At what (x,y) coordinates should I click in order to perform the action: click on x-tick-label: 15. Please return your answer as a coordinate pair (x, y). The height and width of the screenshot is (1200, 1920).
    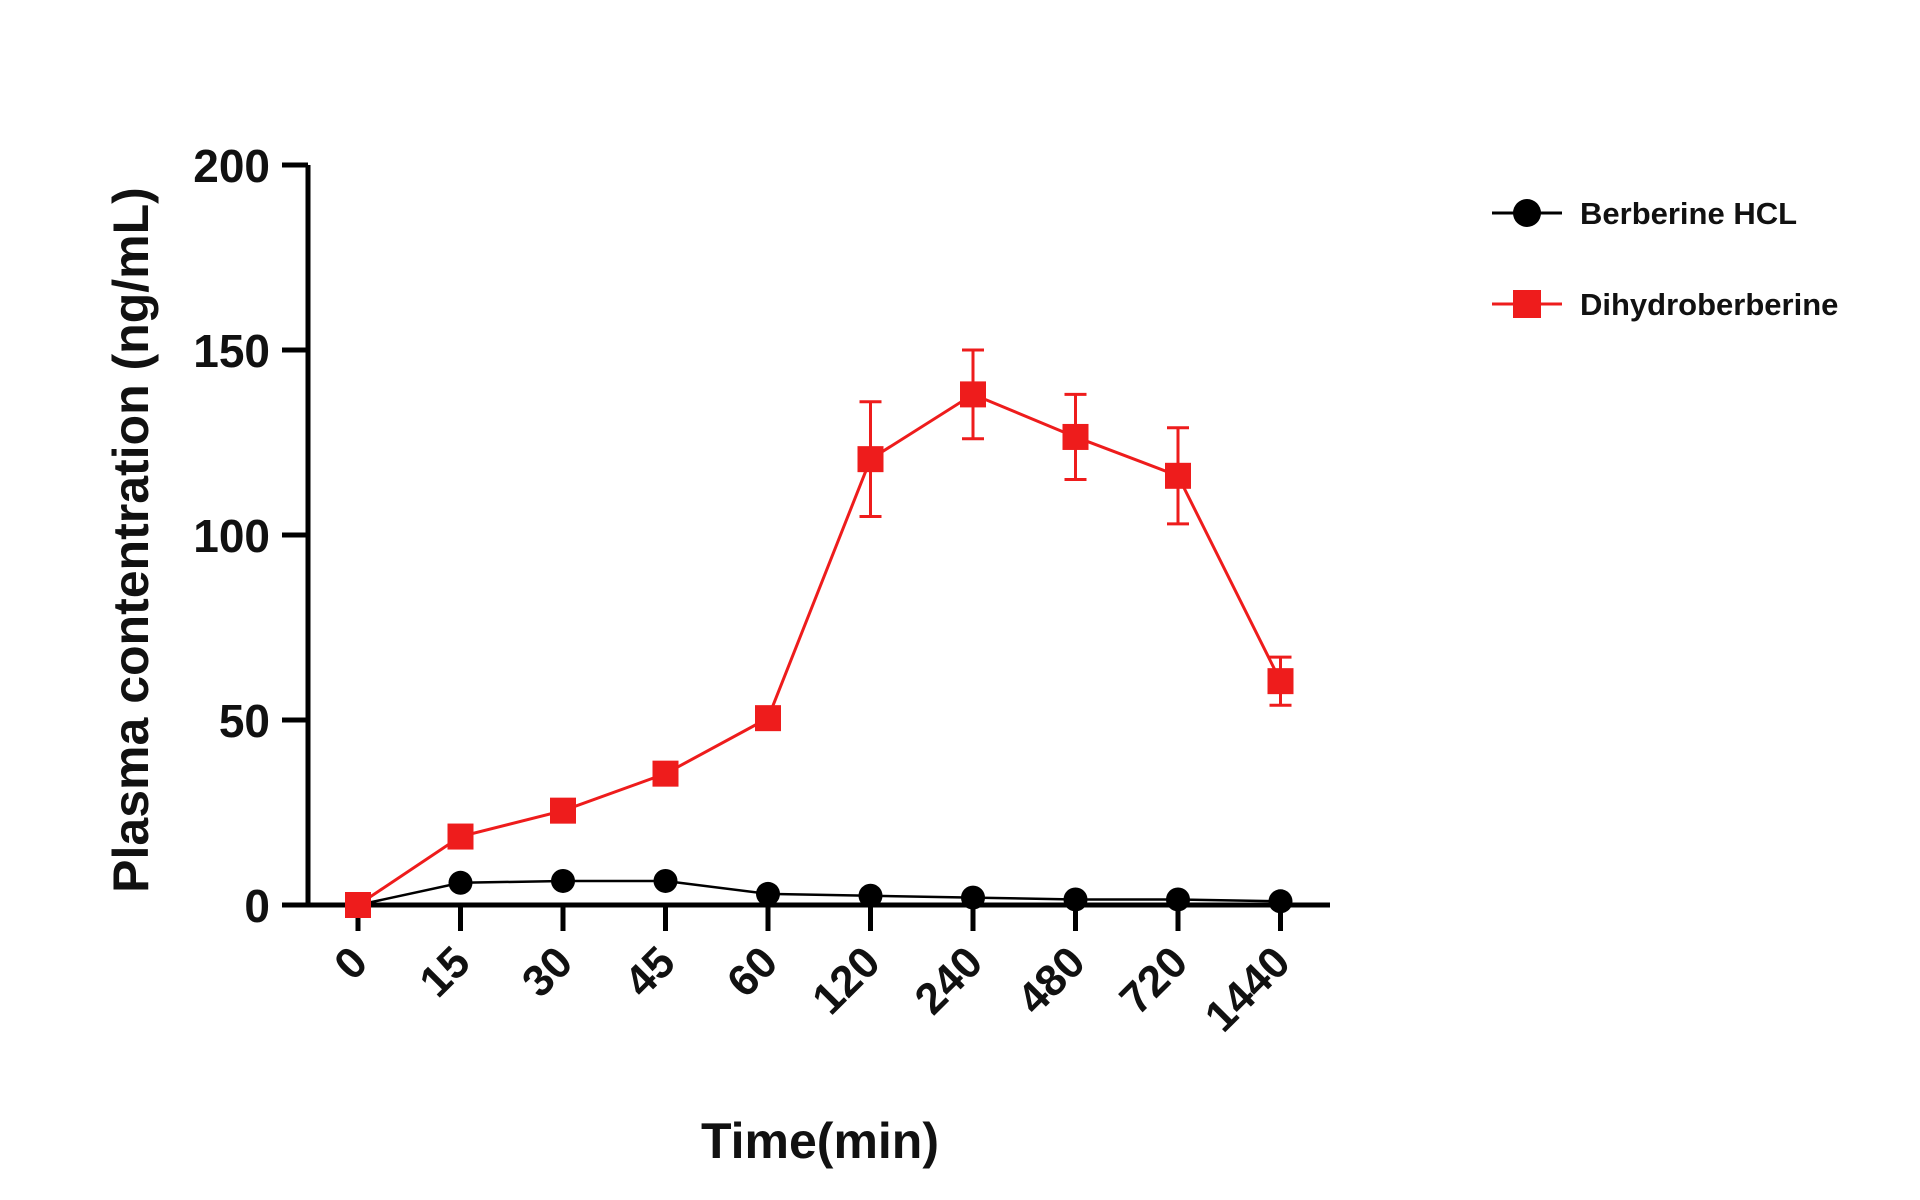
    Looking at the image, I should click on (444, 971).